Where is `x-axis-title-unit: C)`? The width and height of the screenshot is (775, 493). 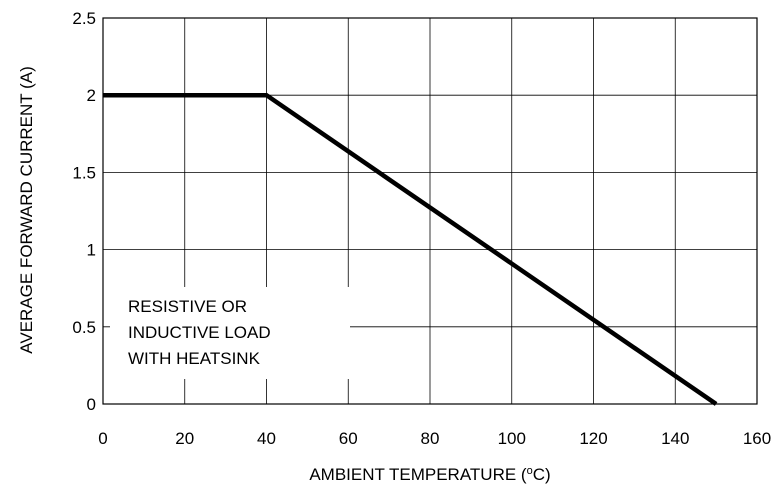 x-axis-title-unit: C) is located at coordinates (542, 474).